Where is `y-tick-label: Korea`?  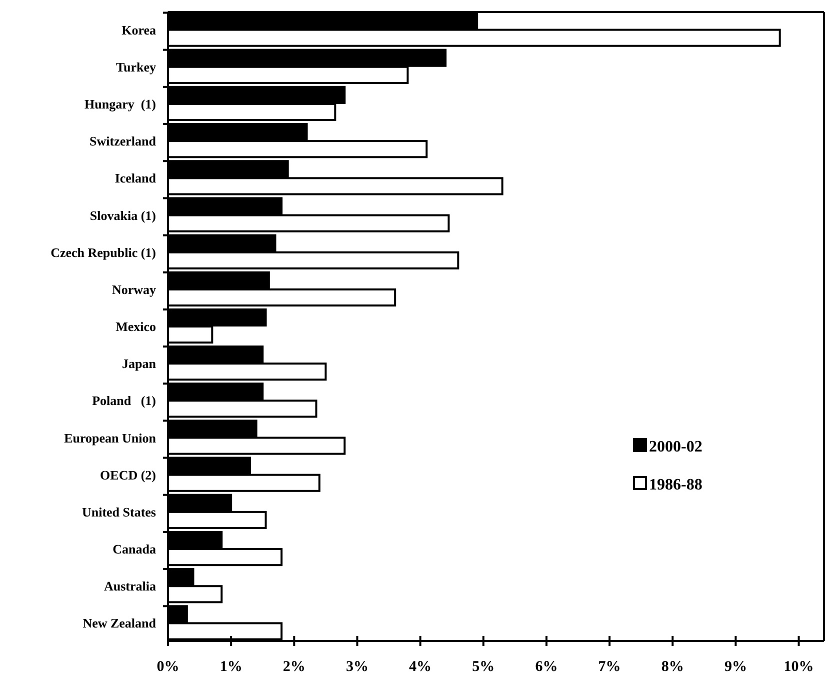 y-tick-label: Korea is located at coordinates (139, 30).